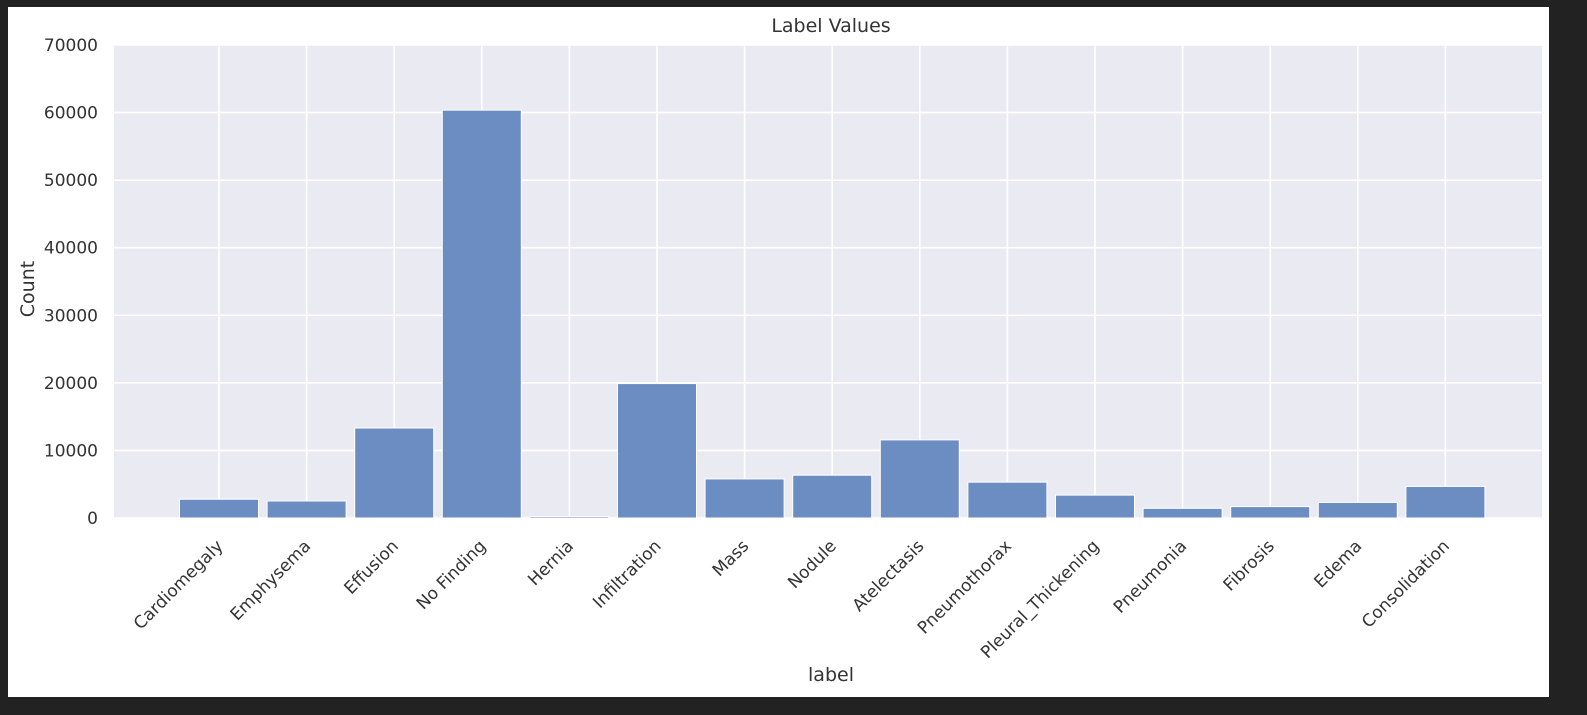 The height and width of the screenshot is (715, 1587). What do you see at coordinates (71, 181) in the screenshot?
I see `y-tick-label: 50000` at bounding box center [71, 181].